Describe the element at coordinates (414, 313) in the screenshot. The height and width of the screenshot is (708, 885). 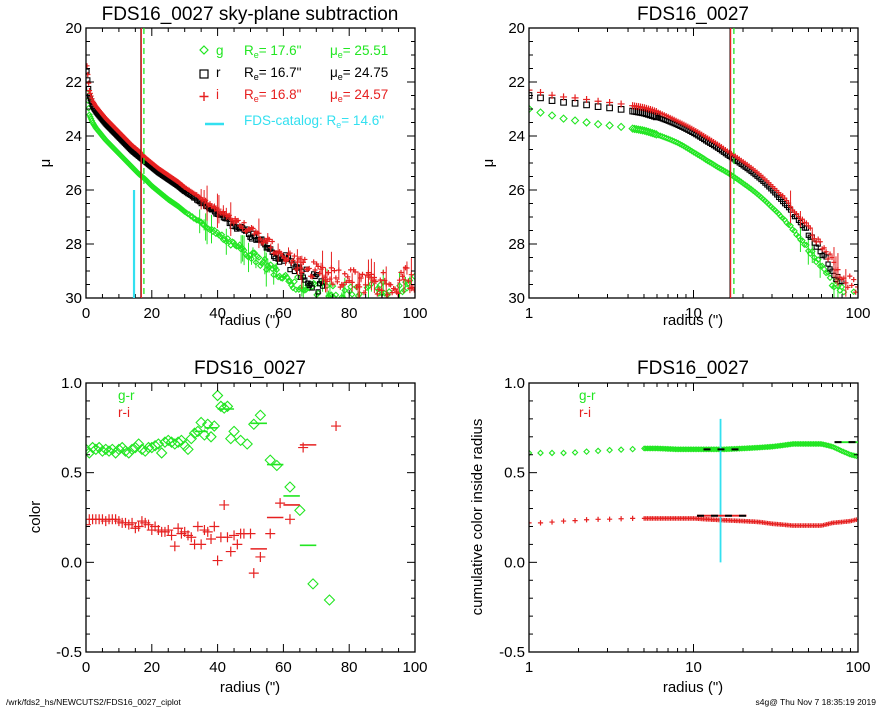
I see `x-tick-label: 100` at that location.